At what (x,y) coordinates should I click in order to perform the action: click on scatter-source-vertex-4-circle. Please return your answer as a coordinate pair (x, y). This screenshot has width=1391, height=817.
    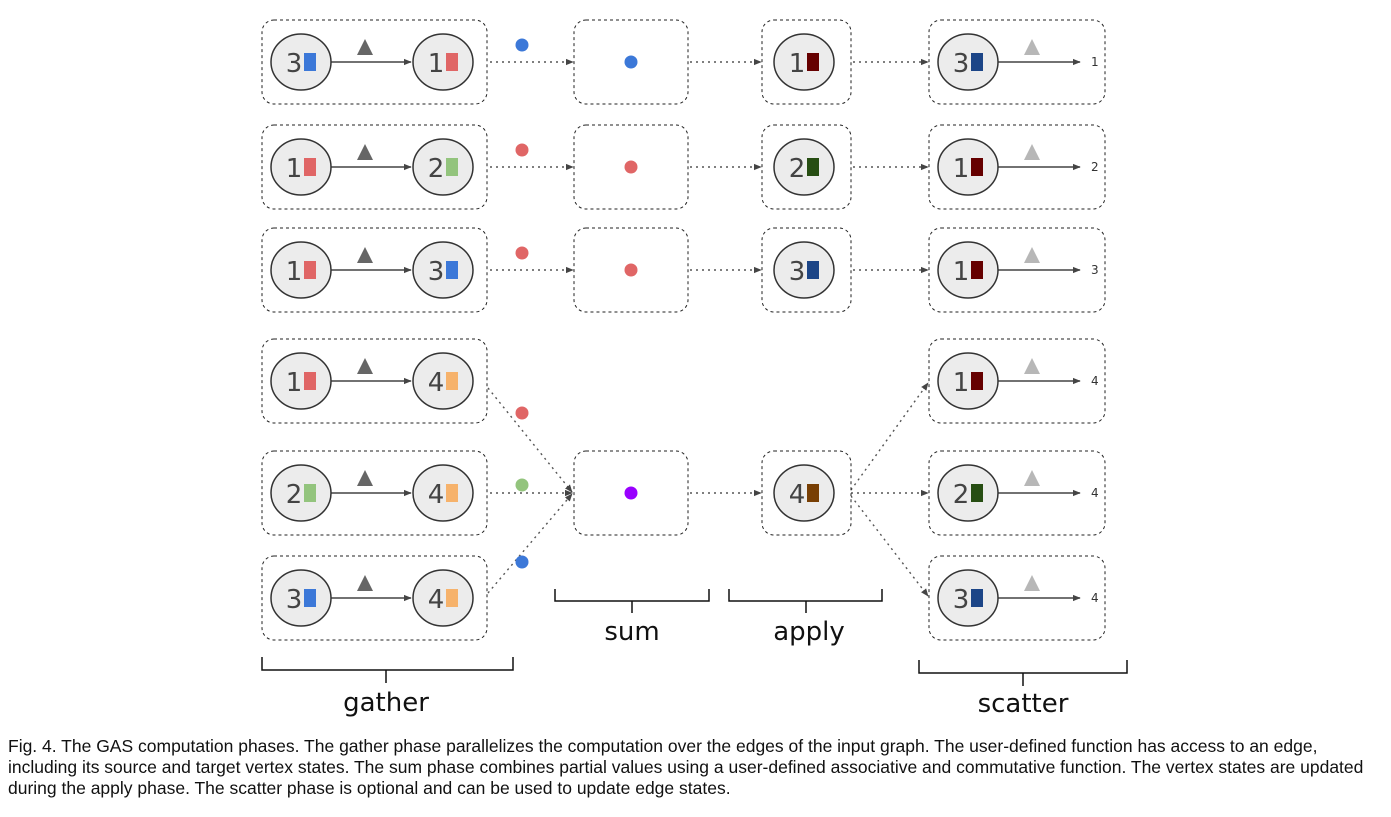
    Looking at the image, I should click on (968, 381).